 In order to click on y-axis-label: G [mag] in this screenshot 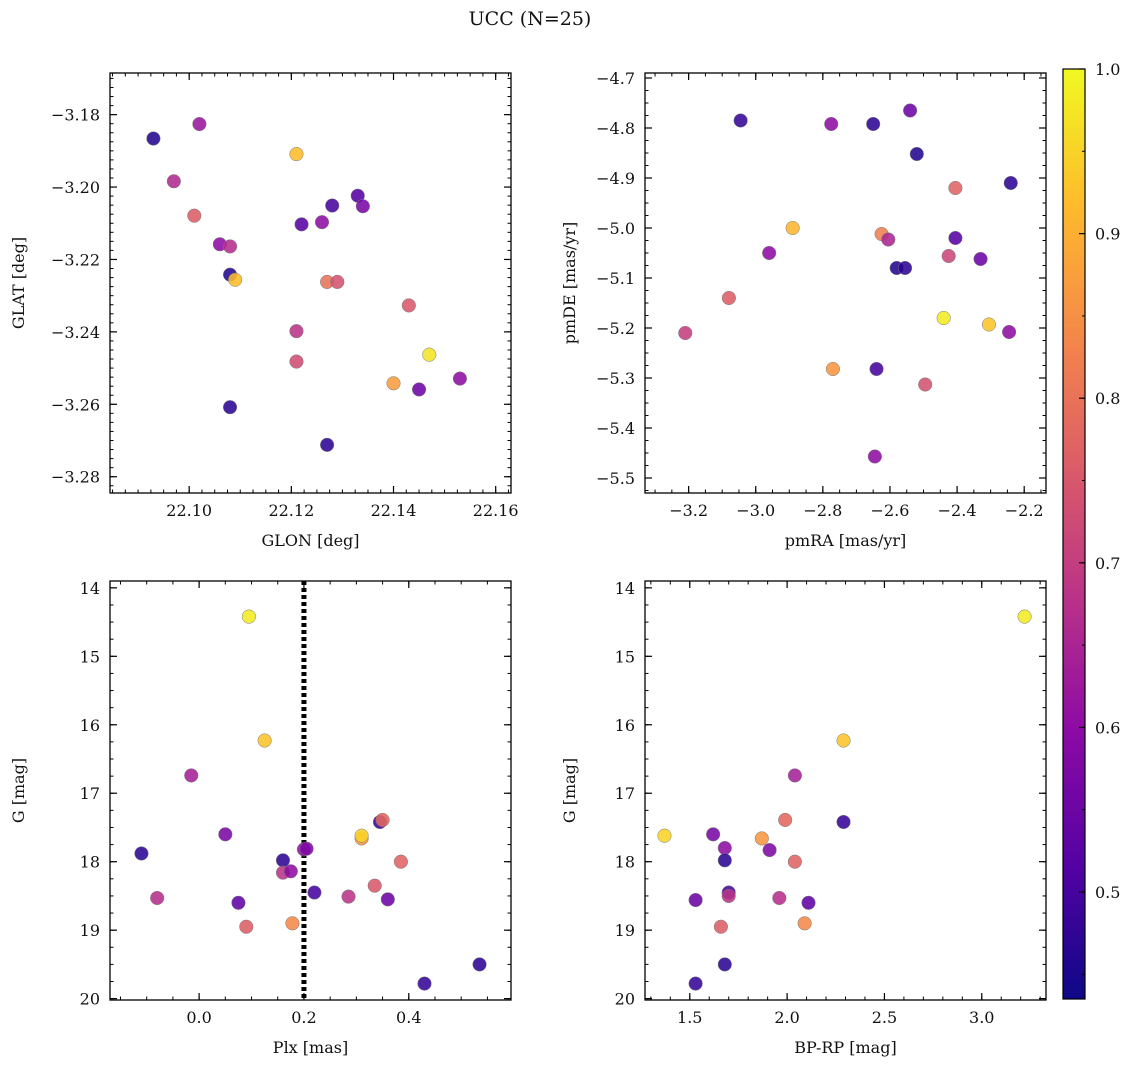, I will do `click(569, 790)`.